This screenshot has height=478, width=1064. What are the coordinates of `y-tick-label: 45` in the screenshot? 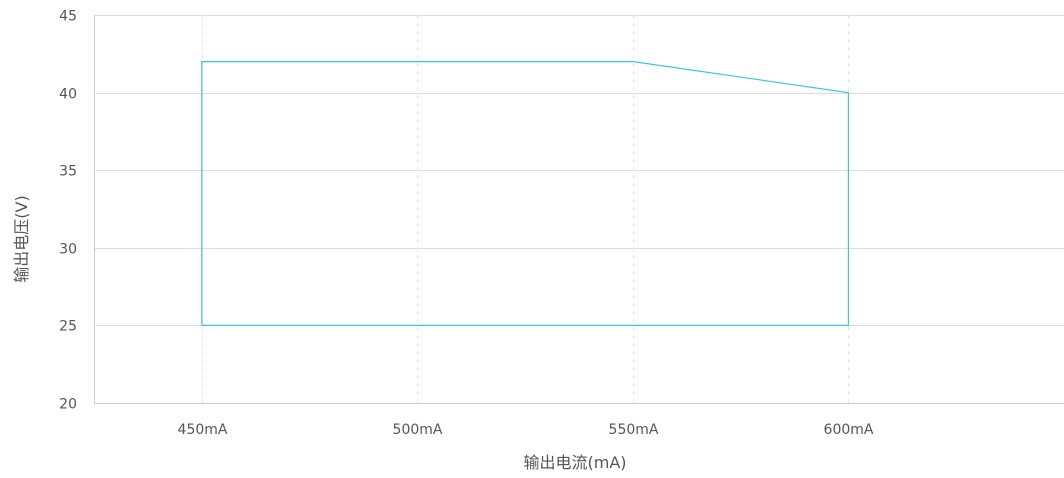 It's located at (68, 17).